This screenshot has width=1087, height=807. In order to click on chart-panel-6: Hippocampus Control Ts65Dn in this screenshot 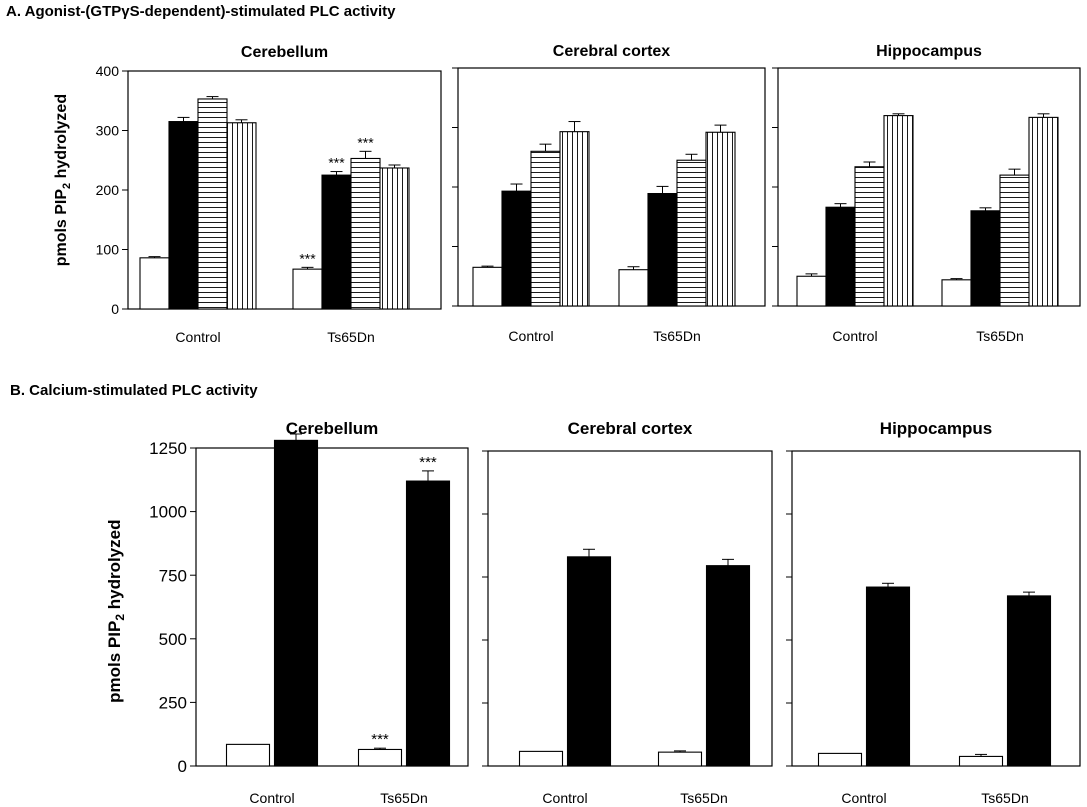, I will do `click(933, 612)`.